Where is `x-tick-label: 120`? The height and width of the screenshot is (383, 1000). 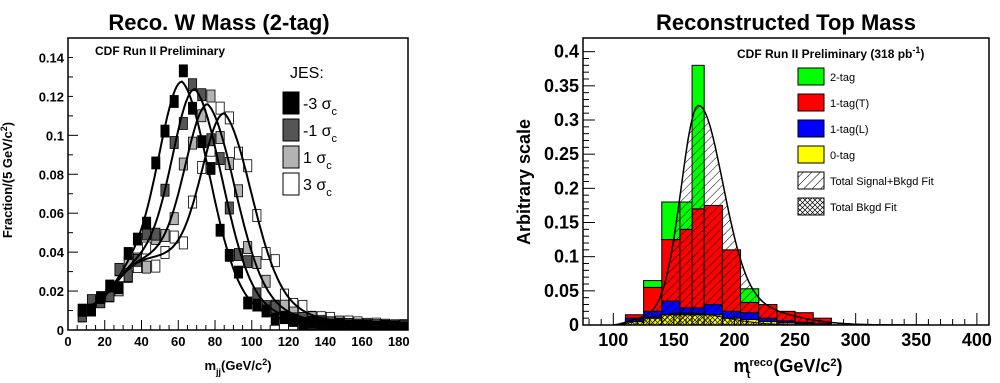 x-tick-label: 120 is located at coordinates (289, 341).